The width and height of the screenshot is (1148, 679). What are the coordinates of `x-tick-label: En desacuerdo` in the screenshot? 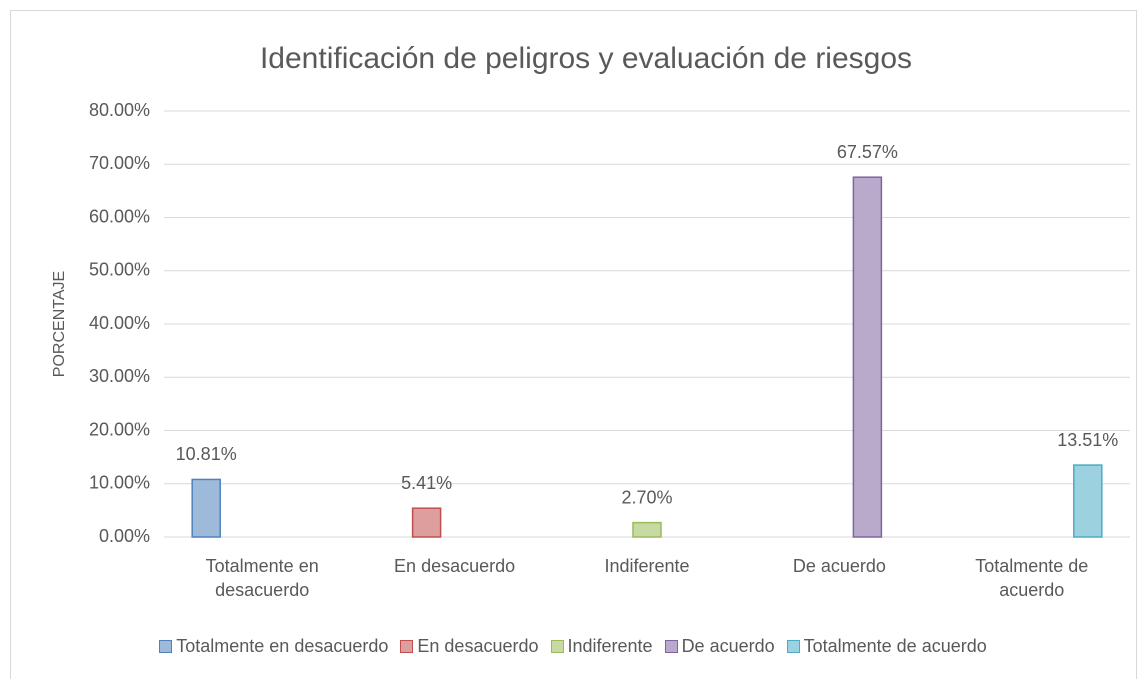 It's located at (455, 566).